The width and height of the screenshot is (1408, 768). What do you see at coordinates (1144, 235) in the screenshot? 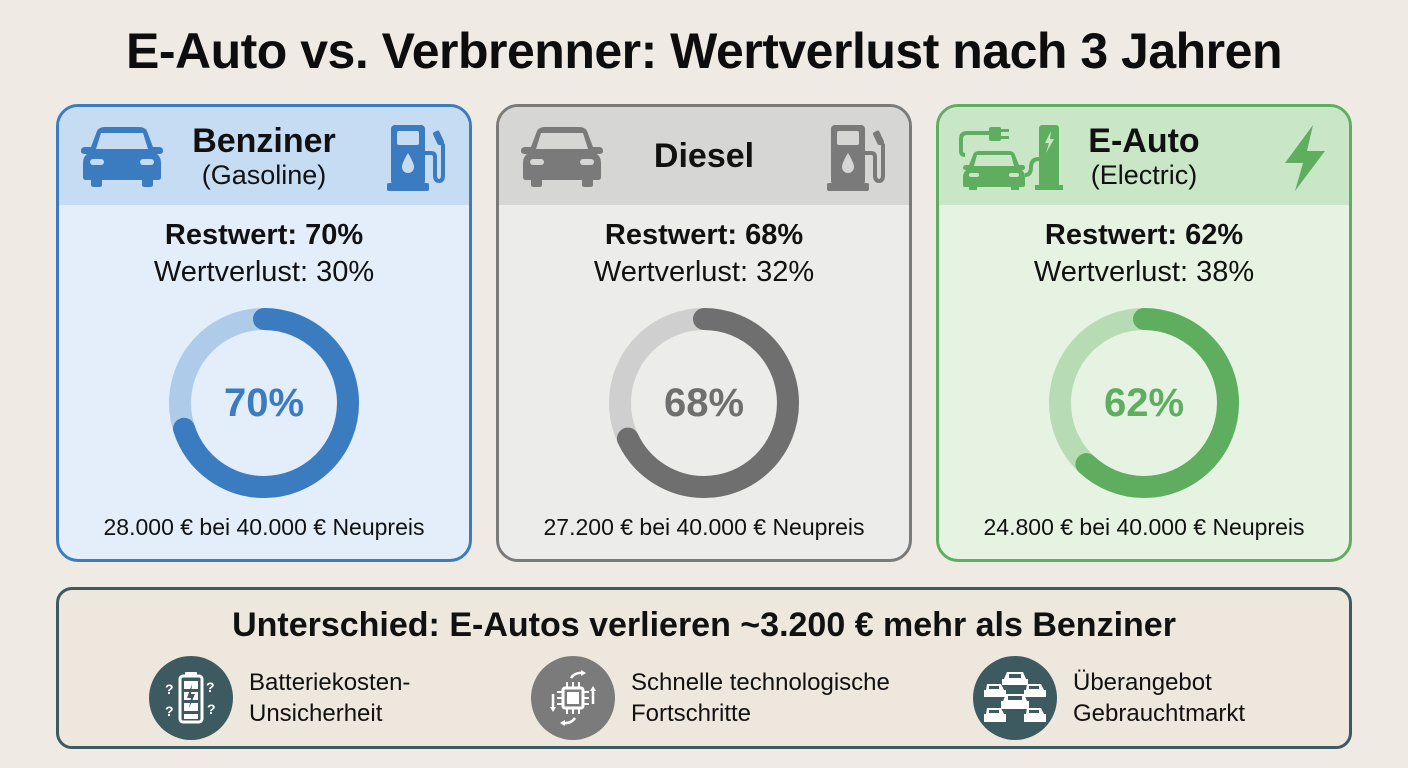
I see `restwert-label: Restwert: 62%` at bounding box center [1144, 235].